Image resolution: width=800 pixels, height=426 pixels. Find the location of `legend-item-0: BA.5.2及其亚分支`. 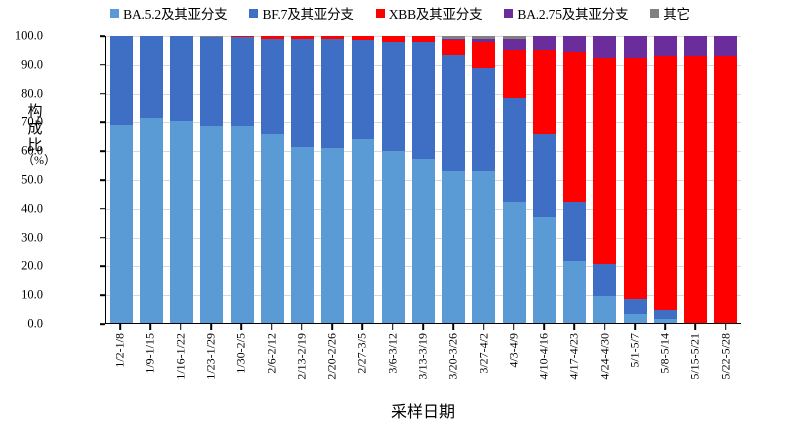

legend-item-0: BA.5.2及其亚分支 is located at coordinates (169, 13).